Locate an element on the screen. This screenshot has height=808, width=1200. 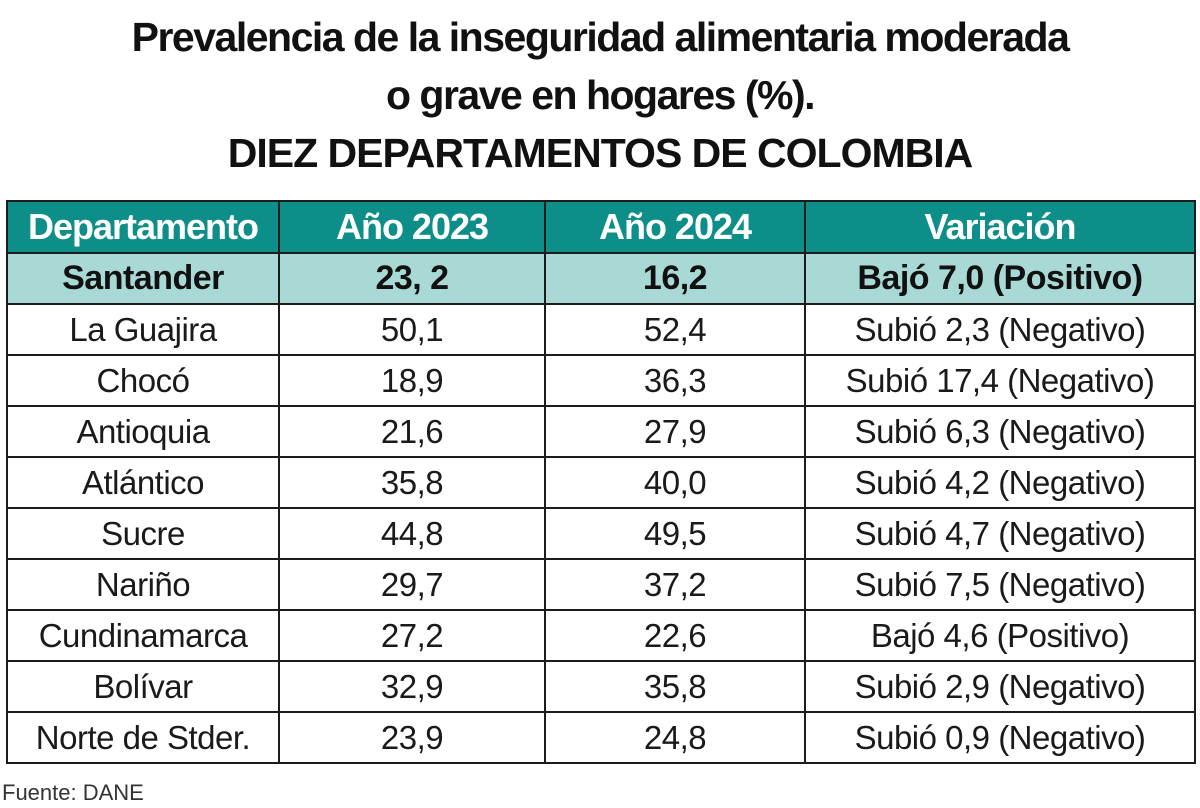
table-row: Chocó 18,9 36,3 Subió 17,4 (Negativo) is located at coordinates (601, 380).